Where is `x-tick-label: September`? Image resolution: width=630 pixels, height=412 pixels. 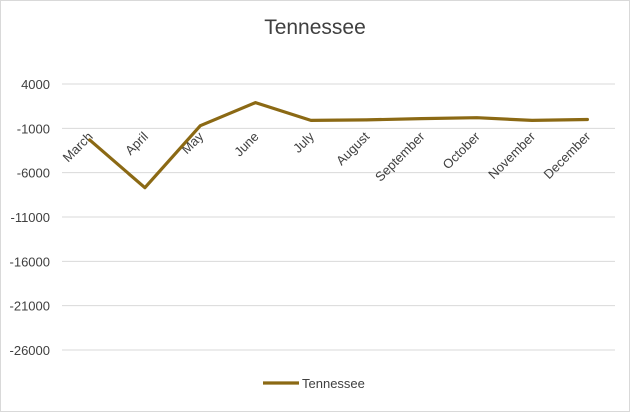 x-tick-label: September is located at coordinates (400, 156).